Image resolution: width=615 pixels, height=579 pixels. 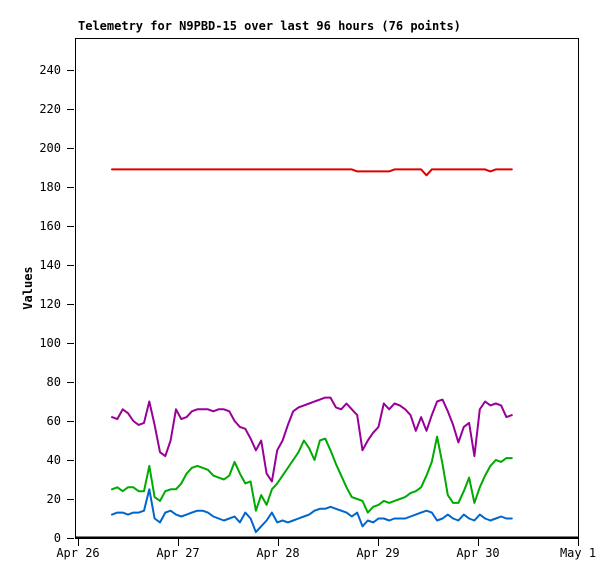 What do you see at coordinates (50, 343) in the screenshot?
I see `y-tick-label: 100` at bounding box center [50, 343].